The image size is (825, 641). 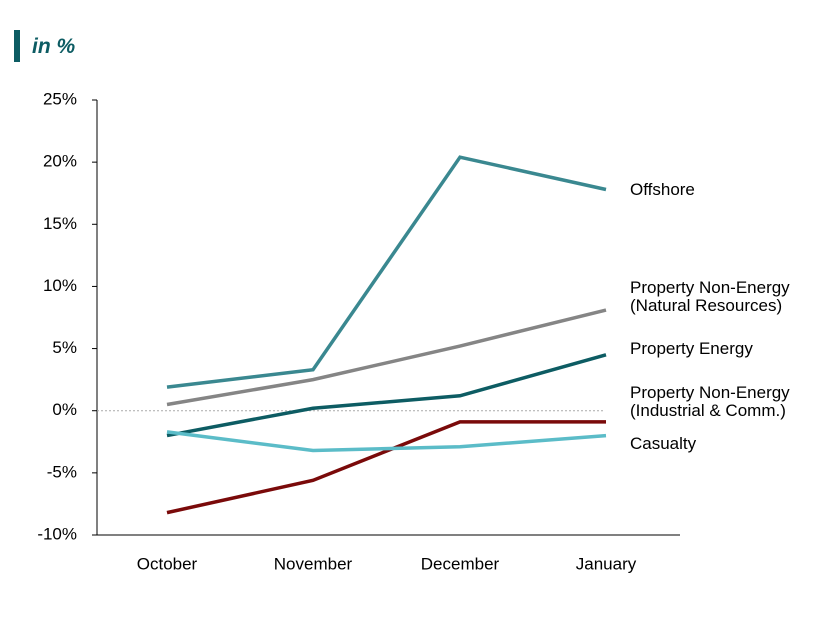 I want to click on x-tick-label: December, so click(x=460, y=563).